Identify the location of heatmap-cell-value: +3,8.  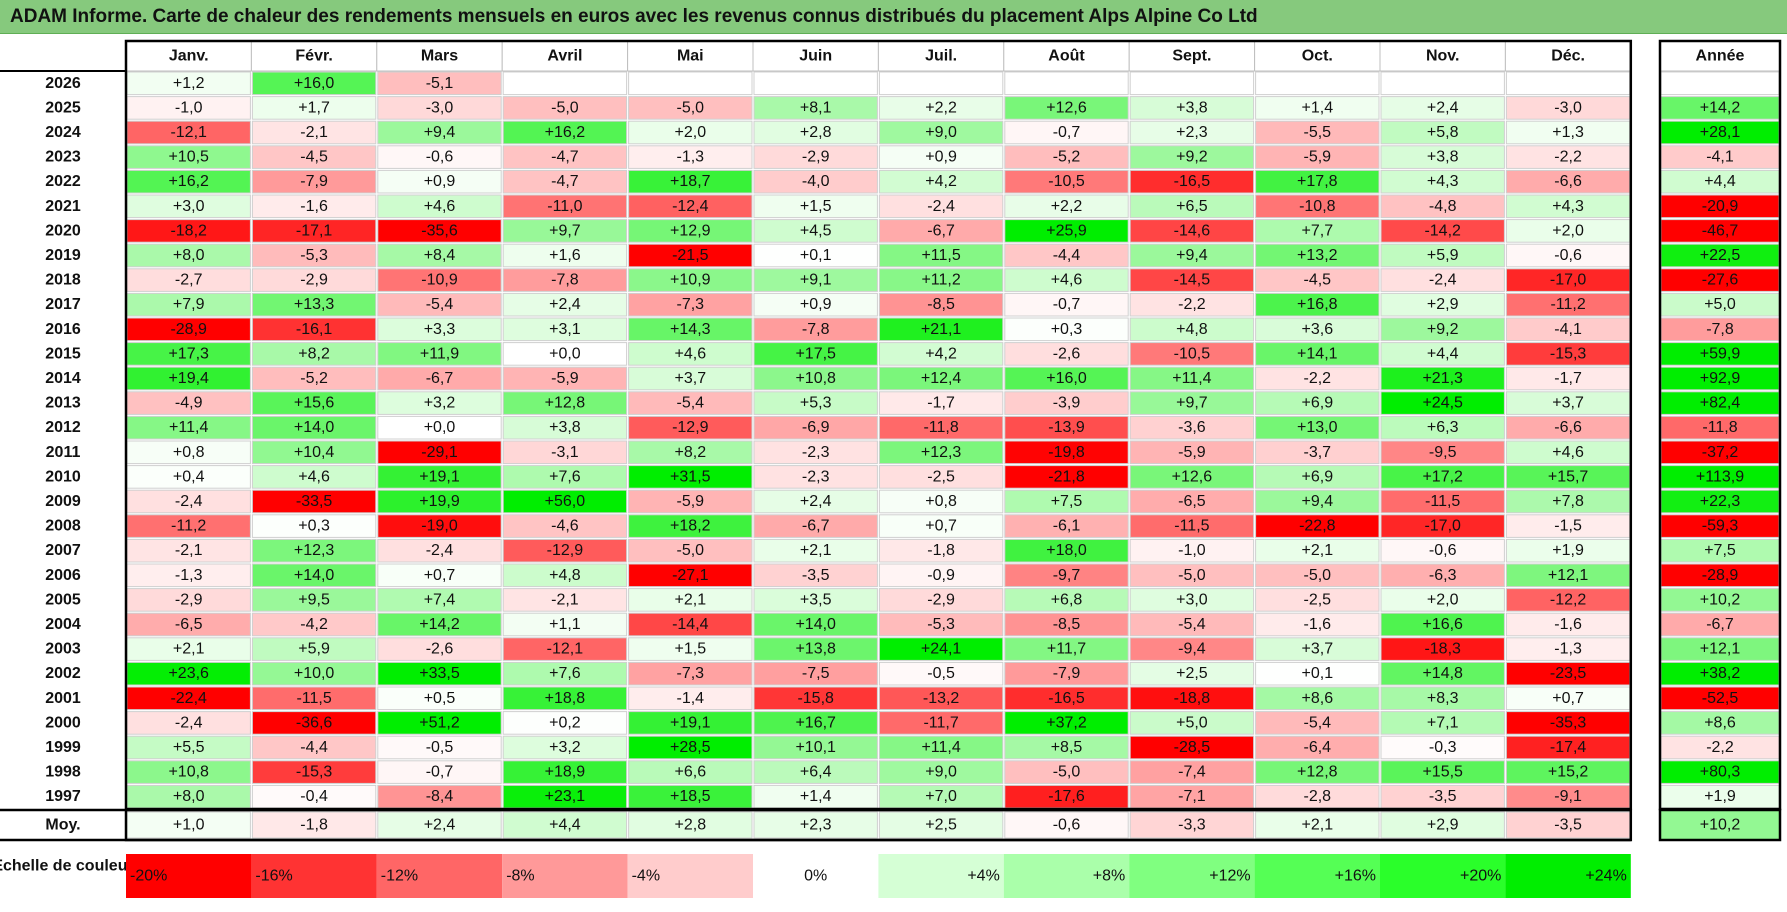
(1192, 107).